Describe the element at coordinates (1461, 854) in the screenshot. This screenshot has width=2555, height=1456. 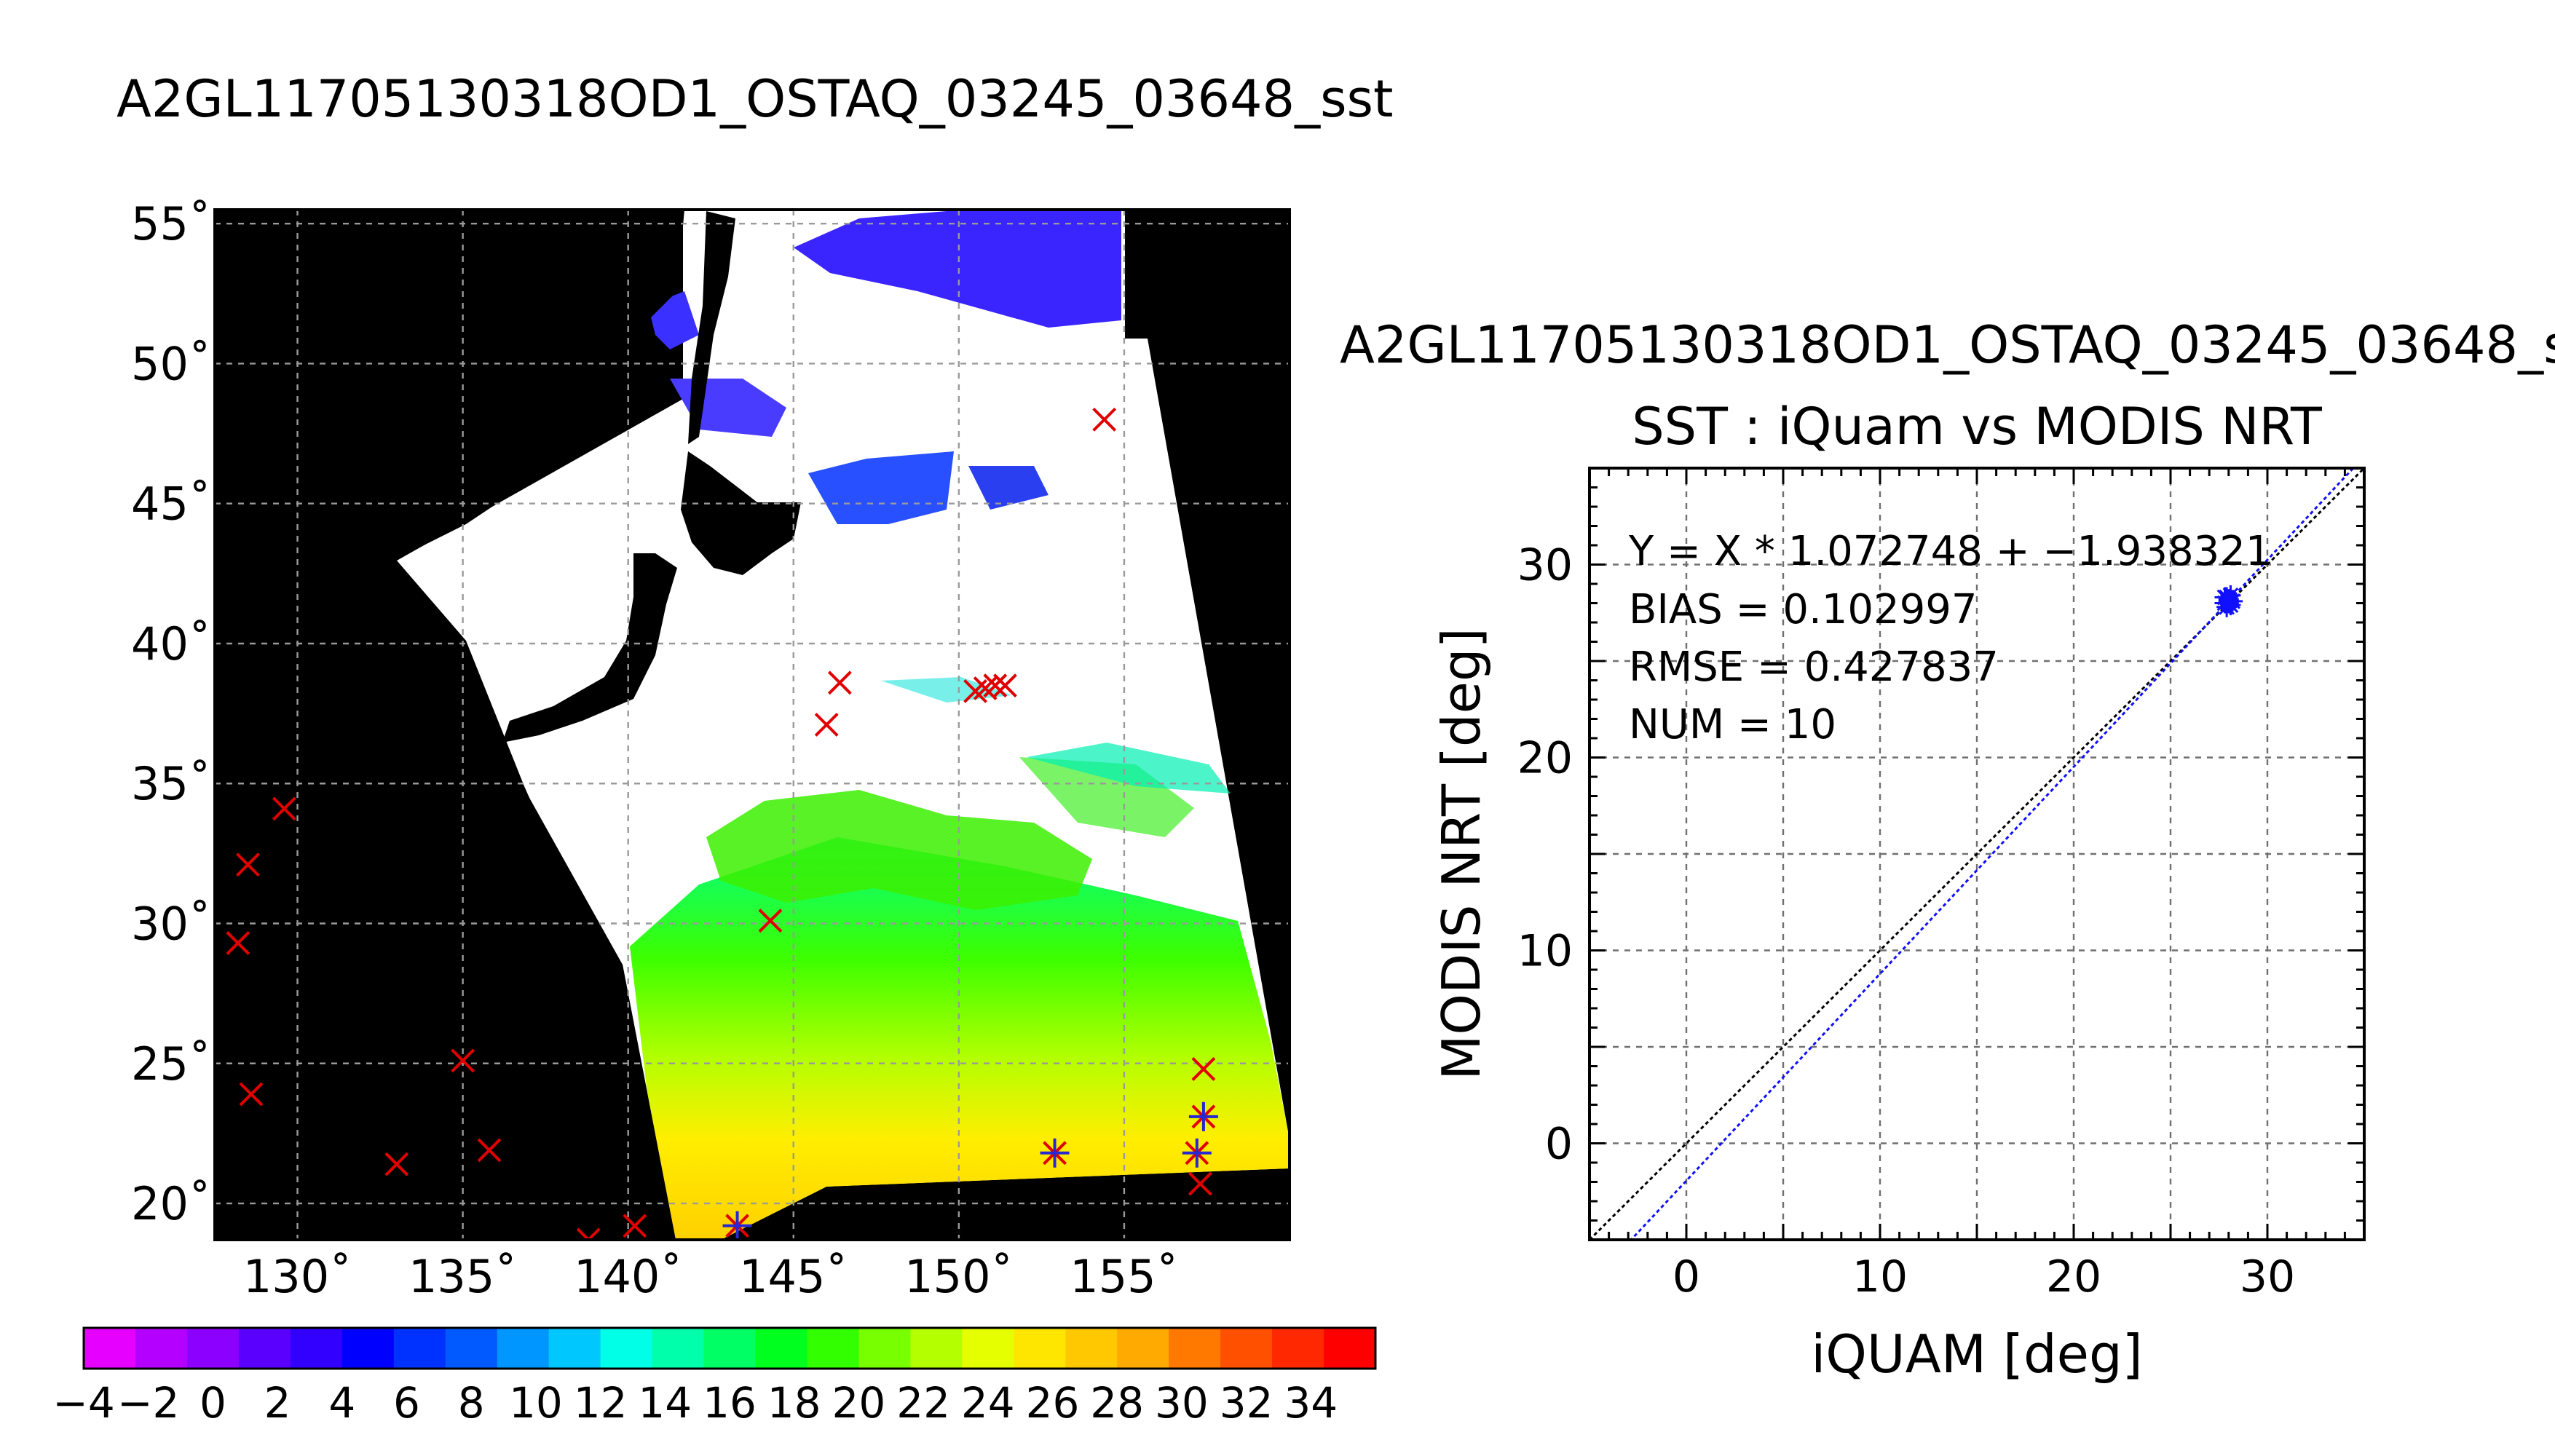
I see `y-axis-label: MODIS NRT [deg]` at that location.